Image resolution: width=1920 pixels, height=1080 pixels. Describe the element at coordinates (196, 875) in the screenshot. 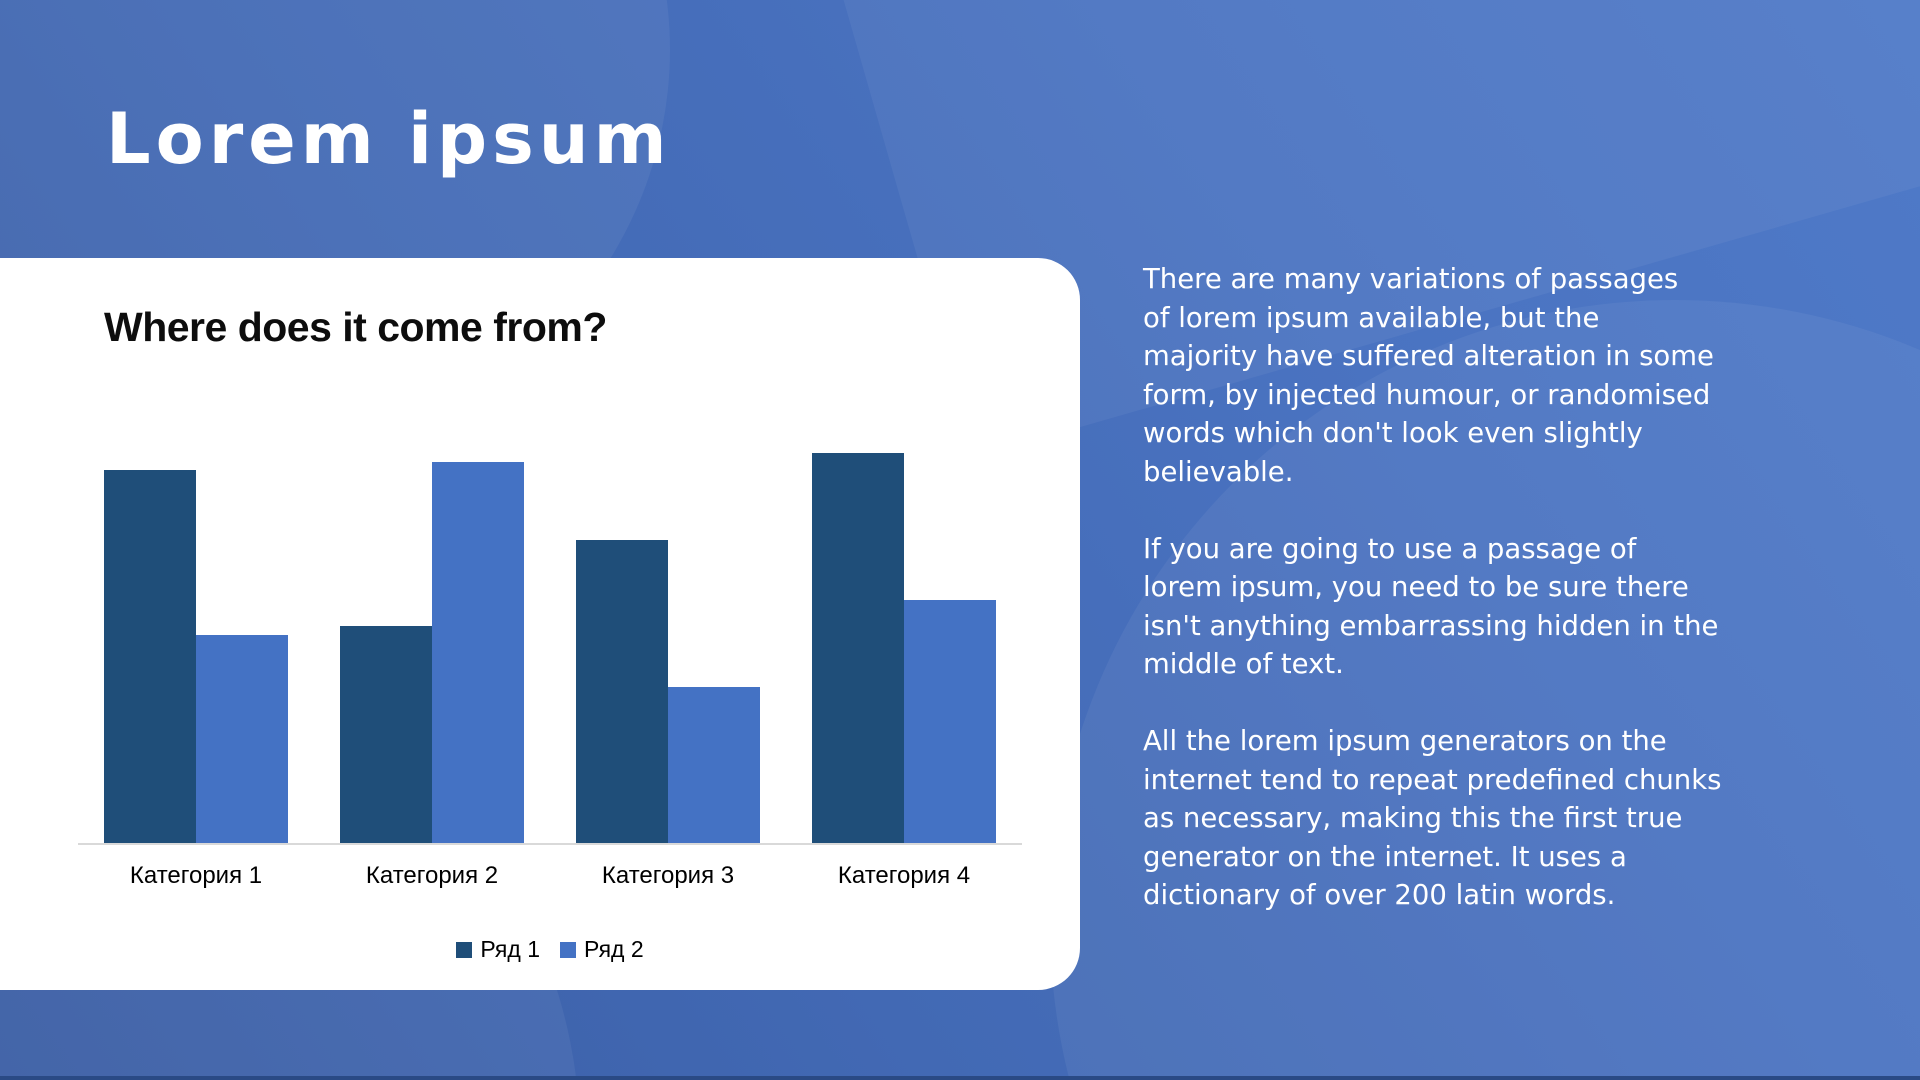

I see `category-label-1: Категория 1` at that location.